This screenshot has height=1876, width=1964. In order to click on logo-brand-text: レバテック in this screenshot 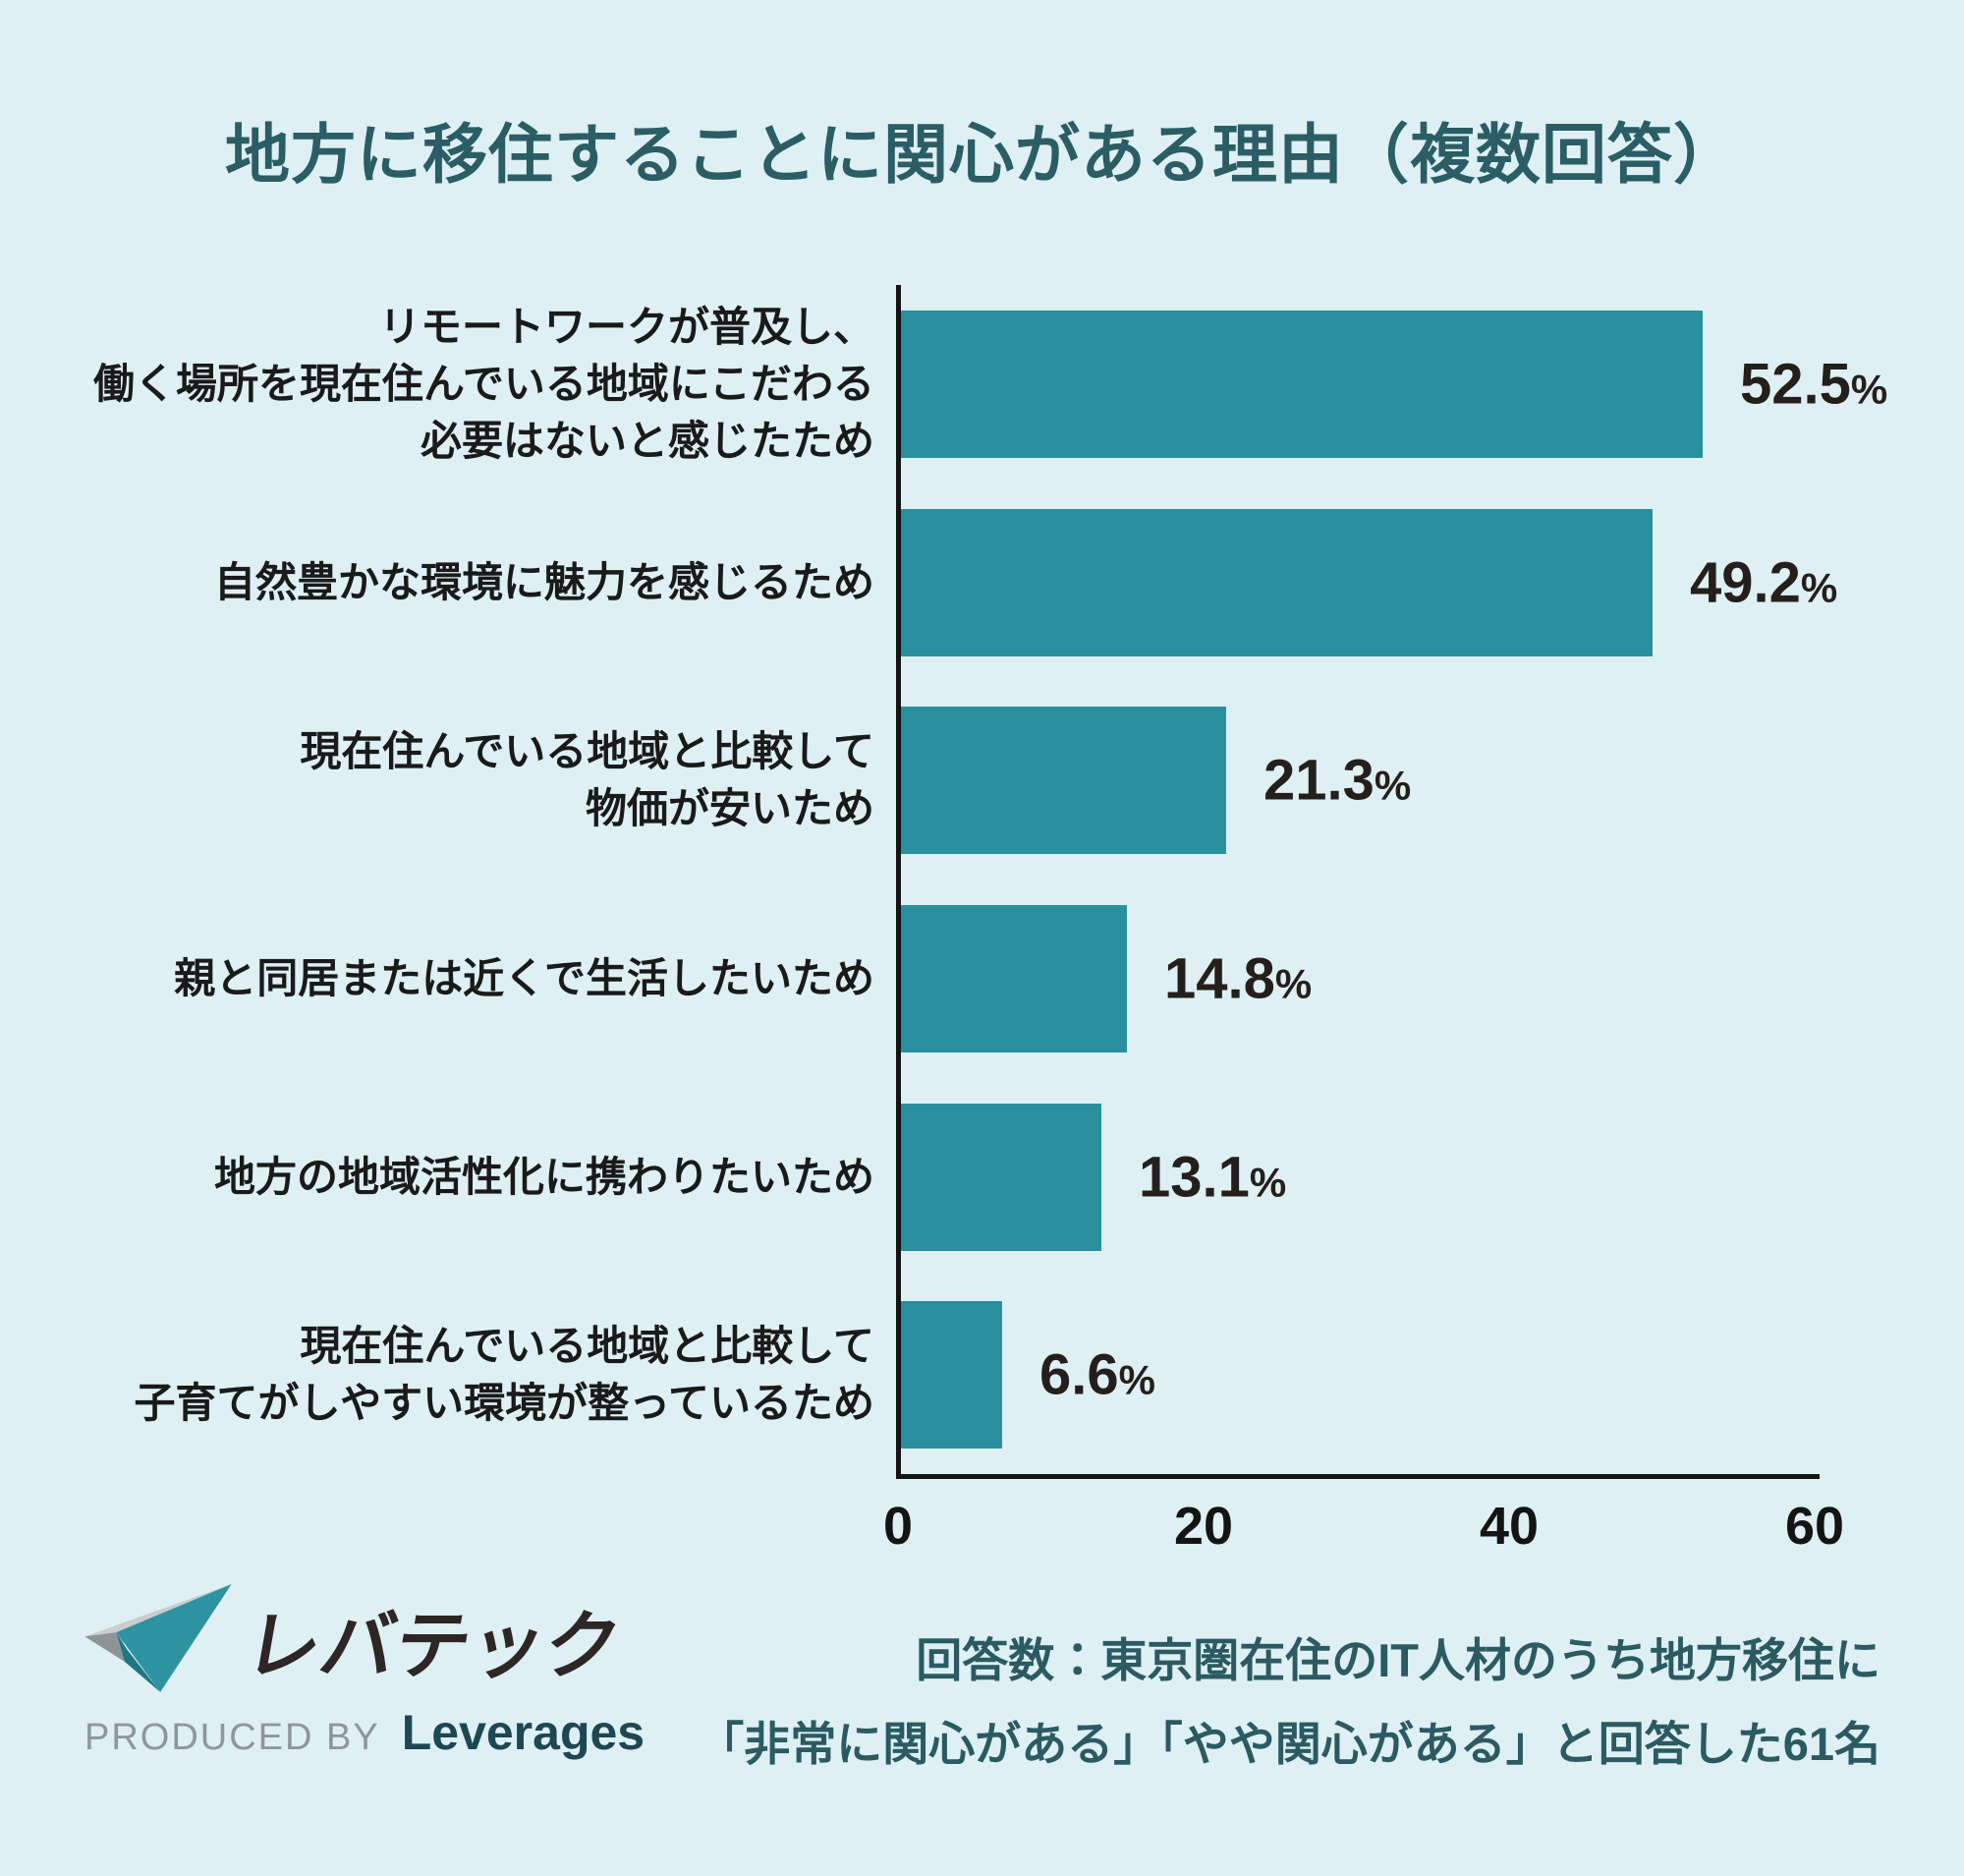, I will do `click(434, 1646)`.